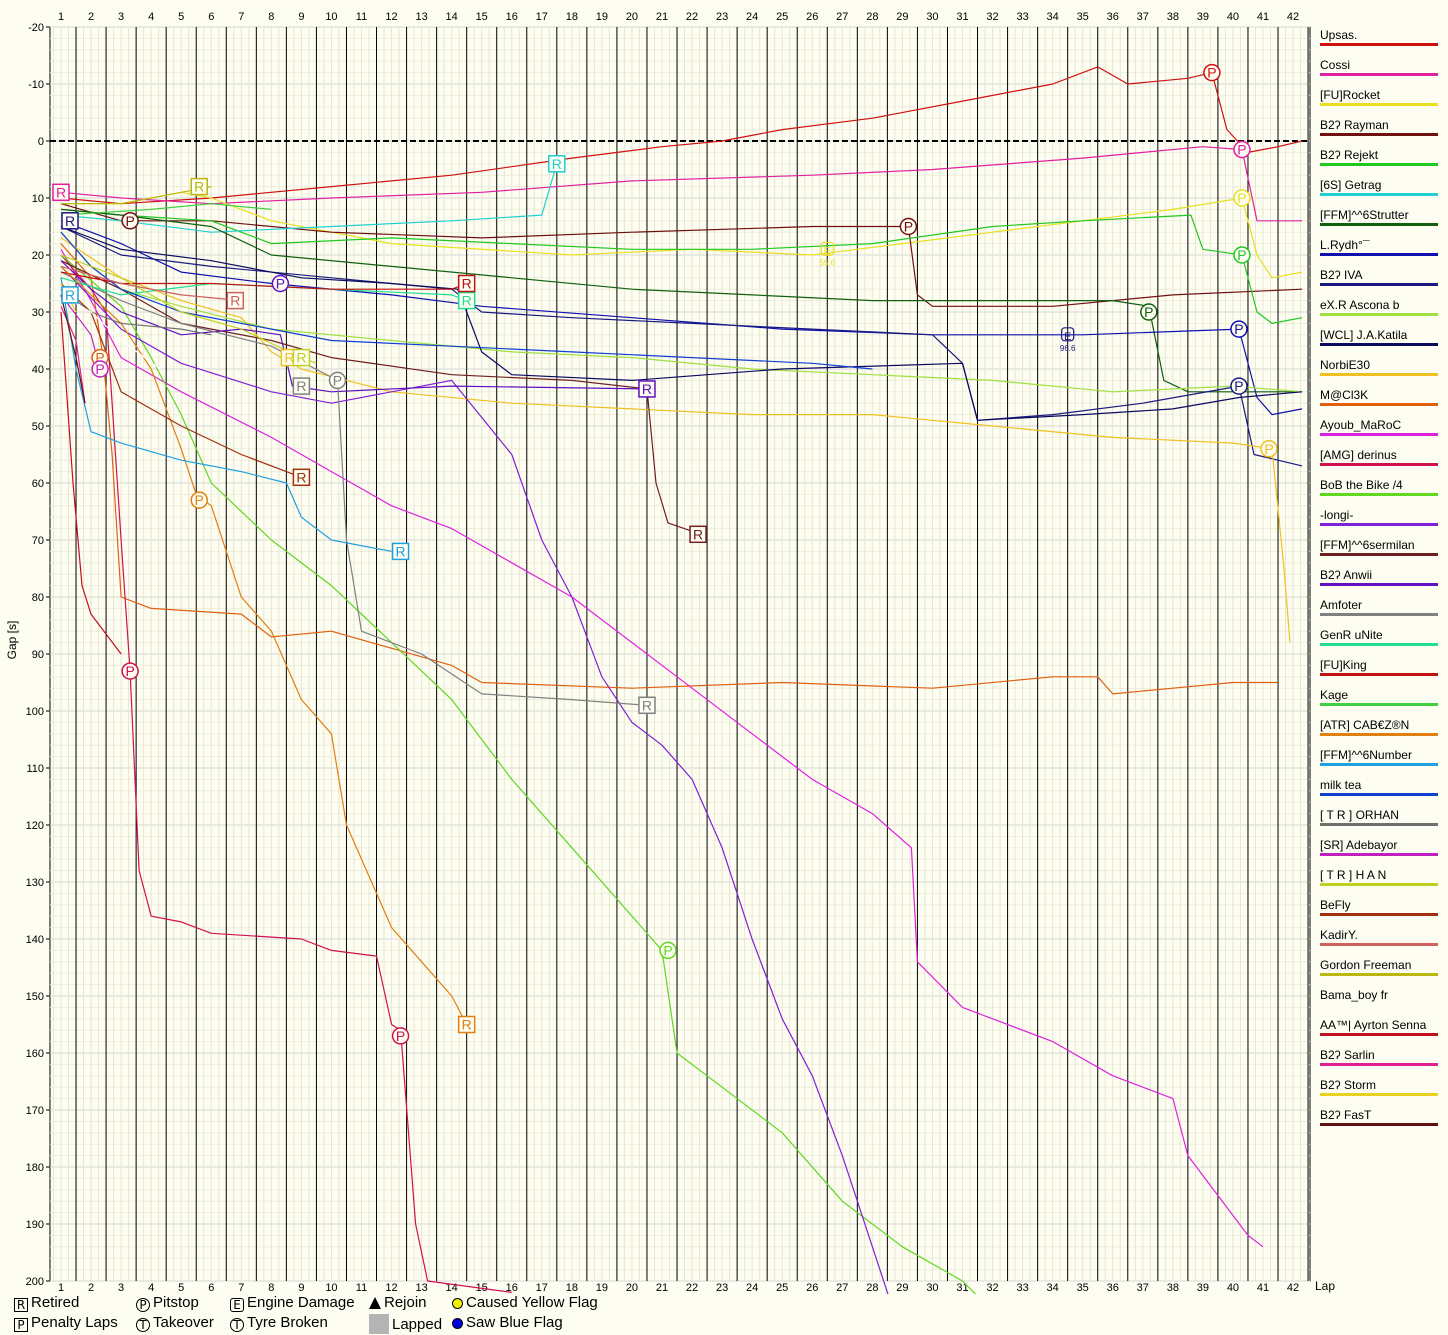 The height and width of the screenshot is (1335, 1448). I want to click on y-tick-label: 160, so click(35, 1054).